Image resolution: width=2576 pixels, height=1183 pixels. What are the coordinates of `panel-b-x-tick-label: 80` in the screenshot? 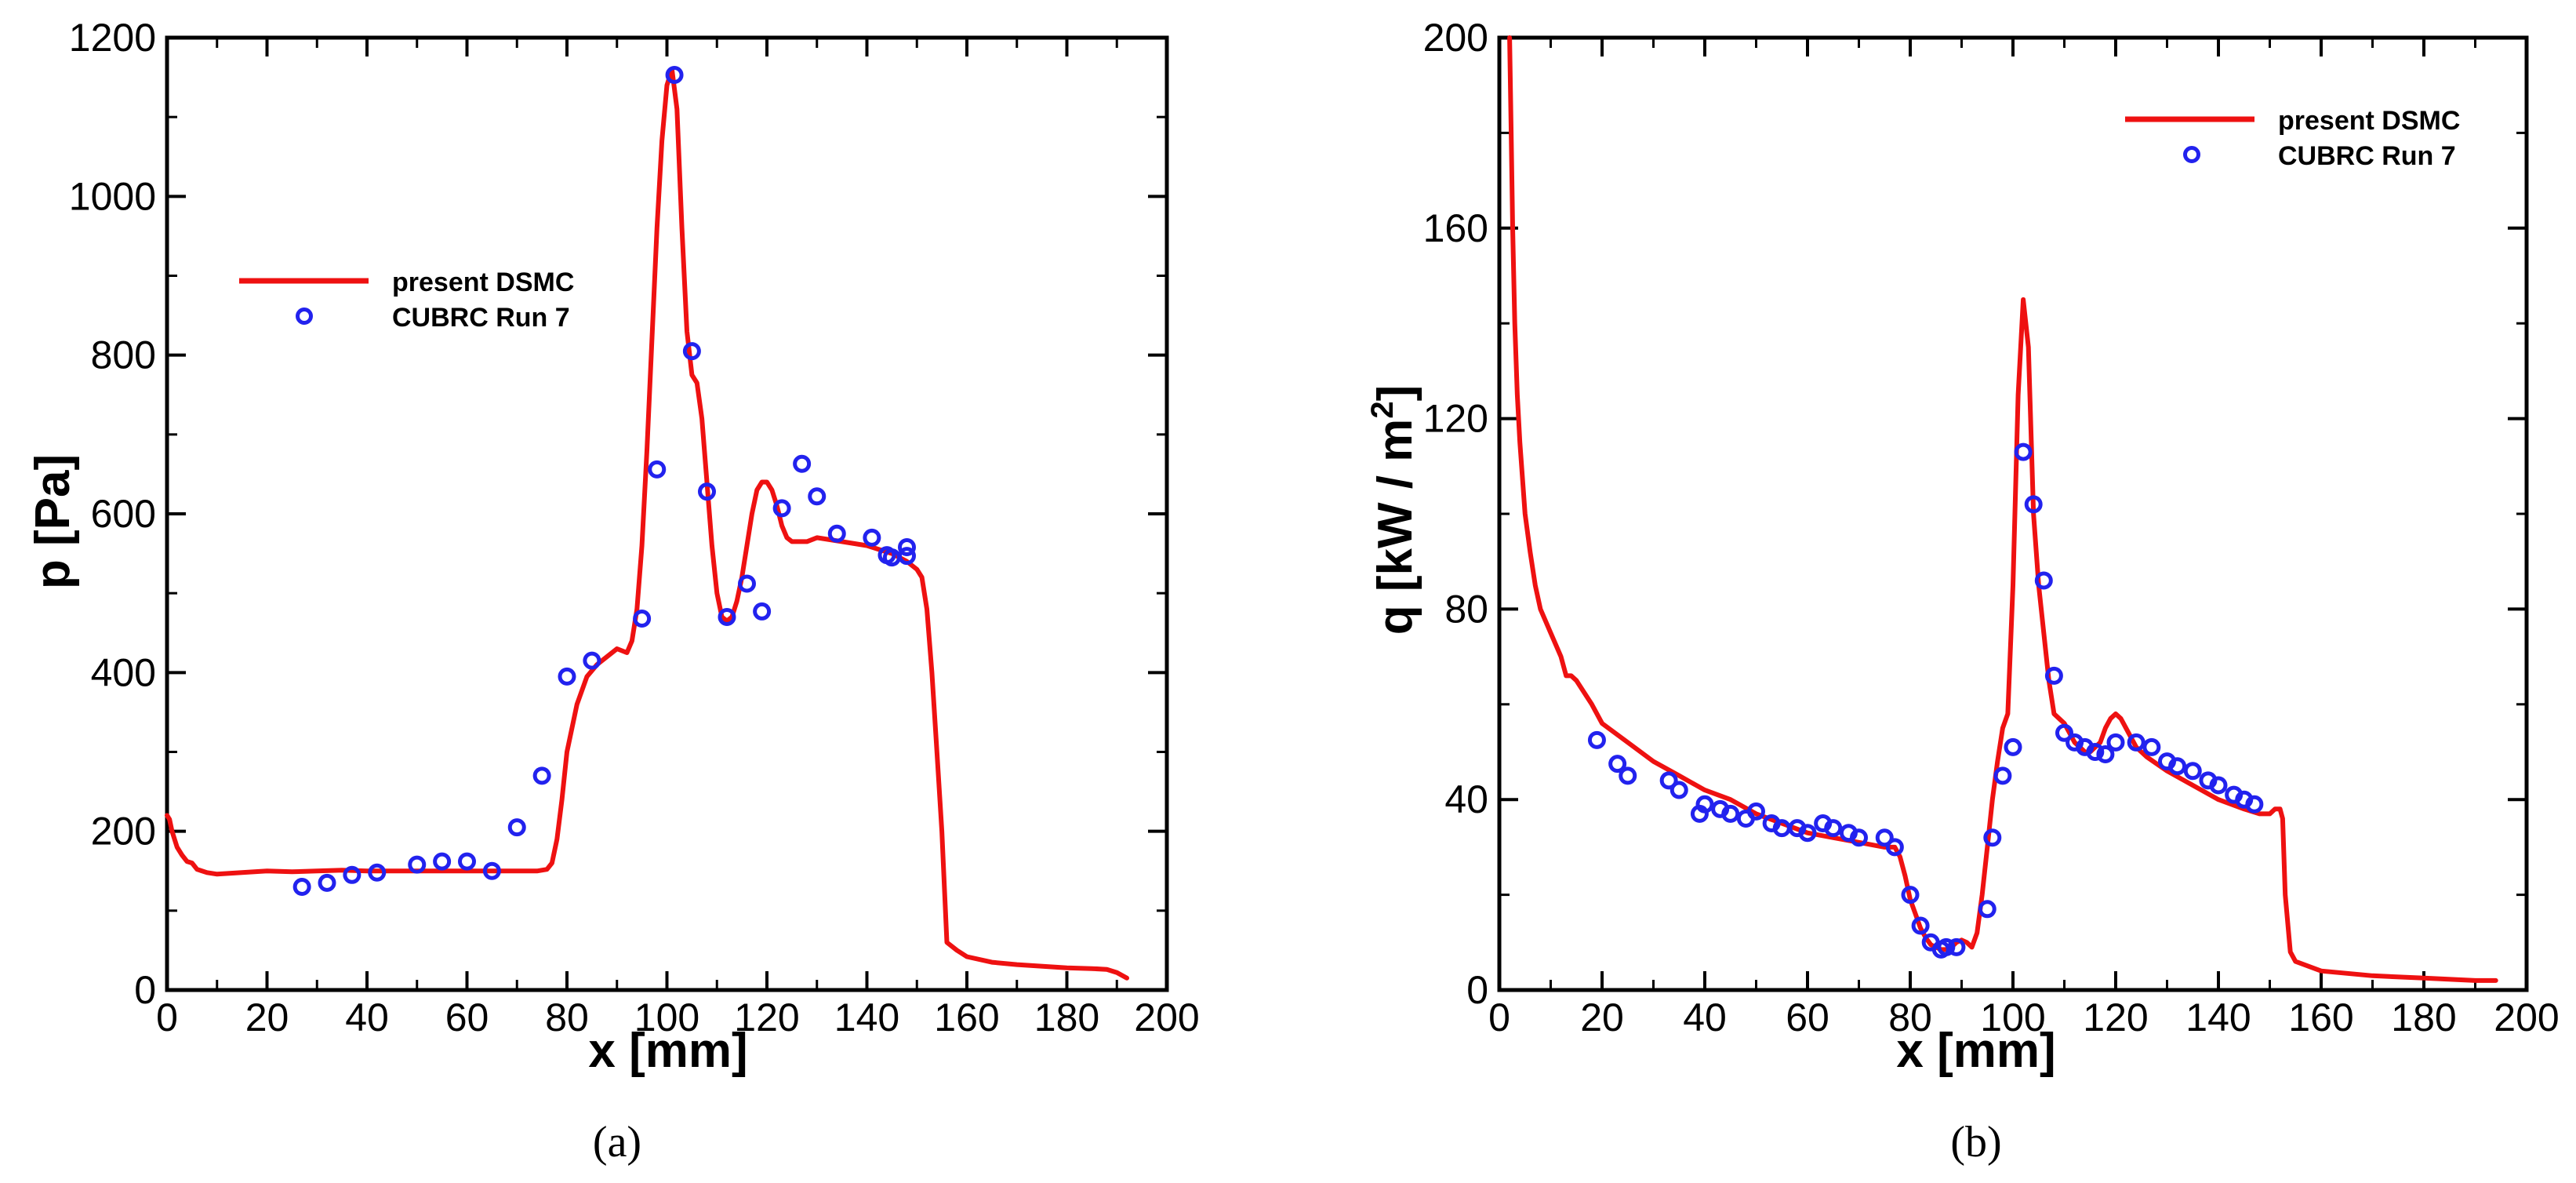 It's located at (1910, 1017).